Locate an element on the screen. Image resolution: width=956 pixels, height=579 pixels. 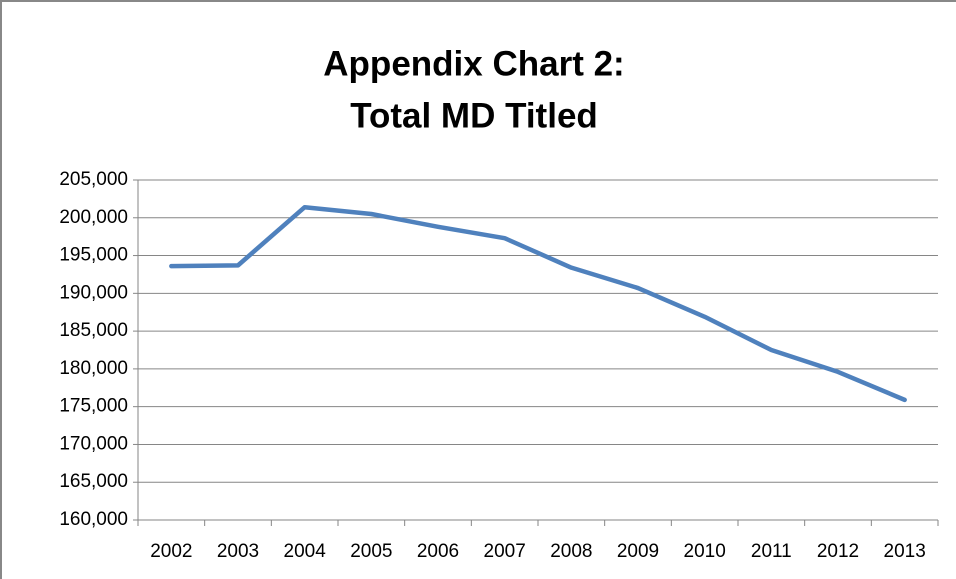
y-tick-label: 175,000 is located at coordinates (93, 406).